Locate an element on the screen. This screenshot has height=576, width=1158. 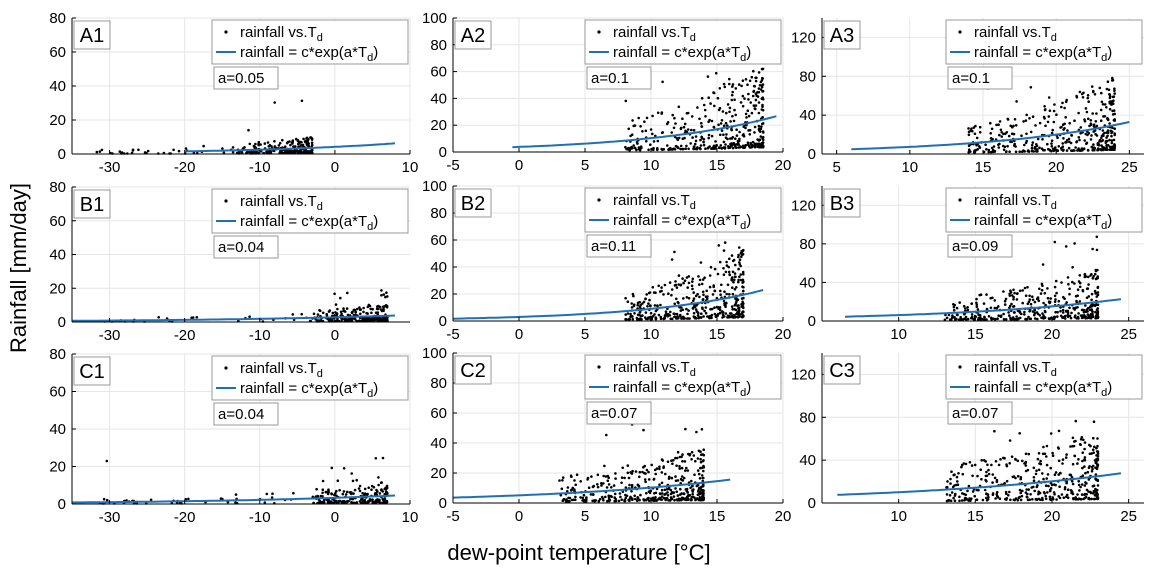
legend-label-scatter: rainfall vs.Td is located at coordinates (1015, 369).